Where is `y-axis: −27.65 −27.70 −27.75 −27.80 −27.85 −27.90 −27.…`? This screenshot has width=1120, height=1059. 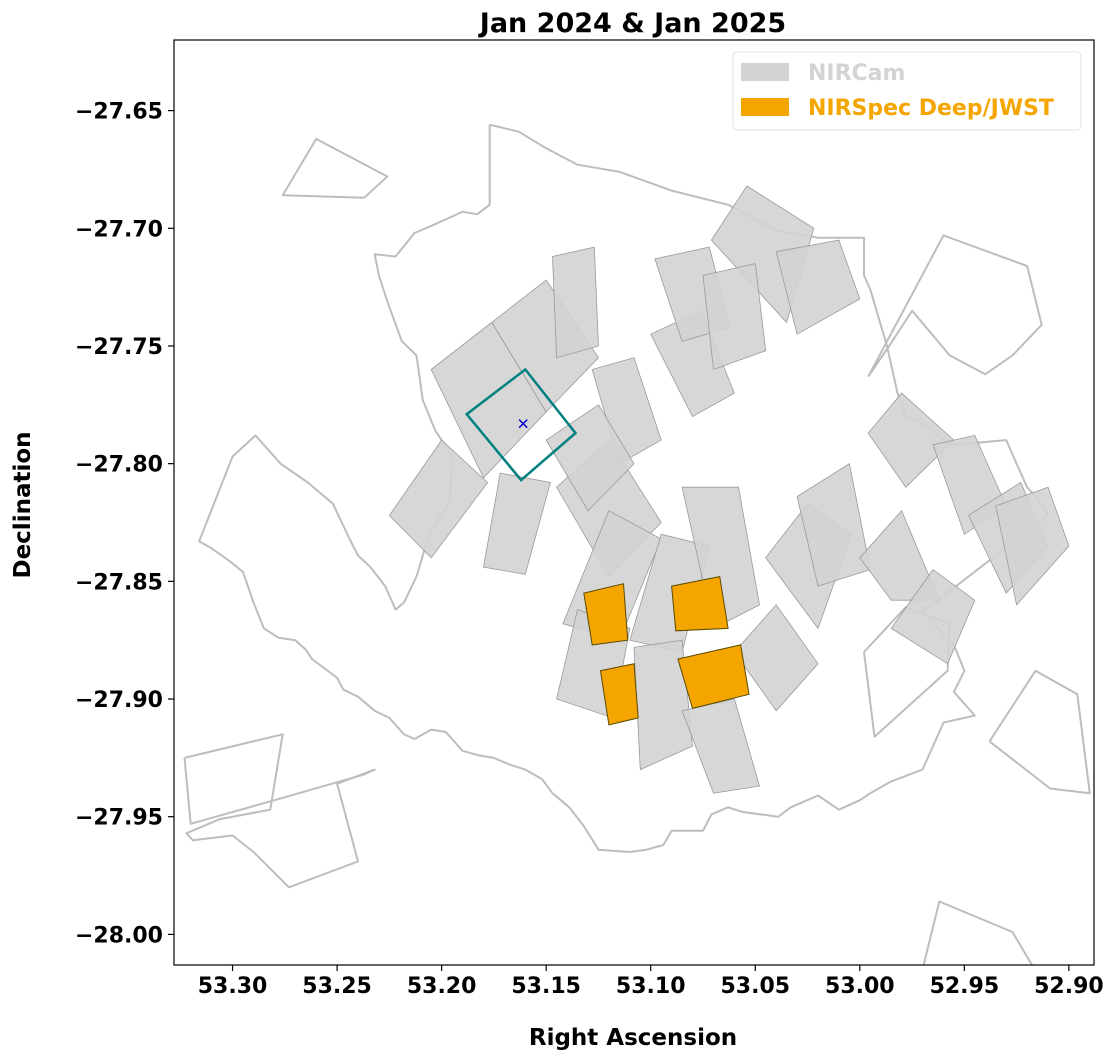
y-axis: −27.65 −27.70 −27.75 −27.80 −27.85 −27.90 −27.… is located at coordinates (124, 524).